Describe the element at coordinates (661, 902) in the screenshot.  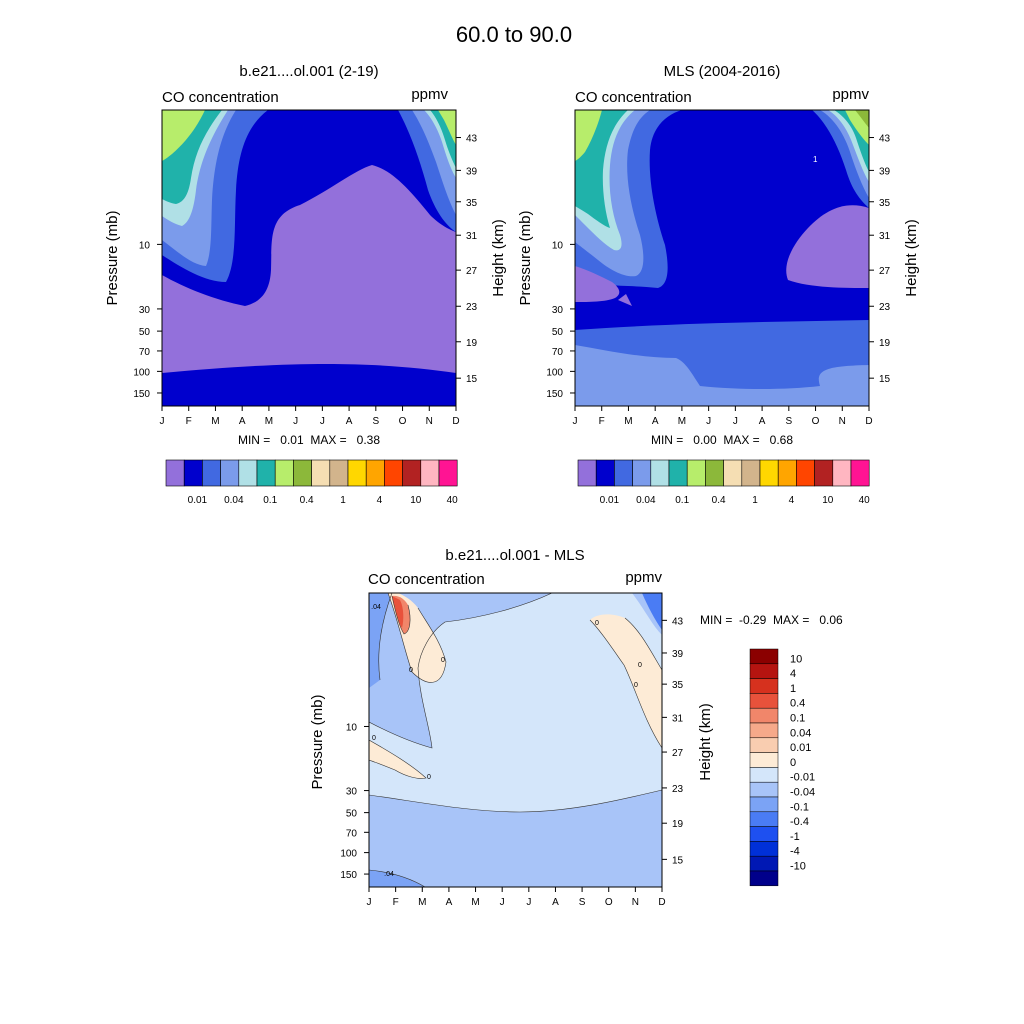
I see `x-tick-label: D` at that location.